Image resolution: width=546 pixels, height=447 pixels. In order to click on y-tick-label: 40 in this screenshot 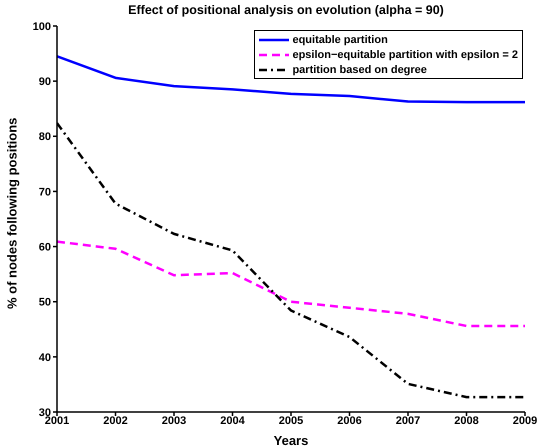, I will do `click(44, 358)`.